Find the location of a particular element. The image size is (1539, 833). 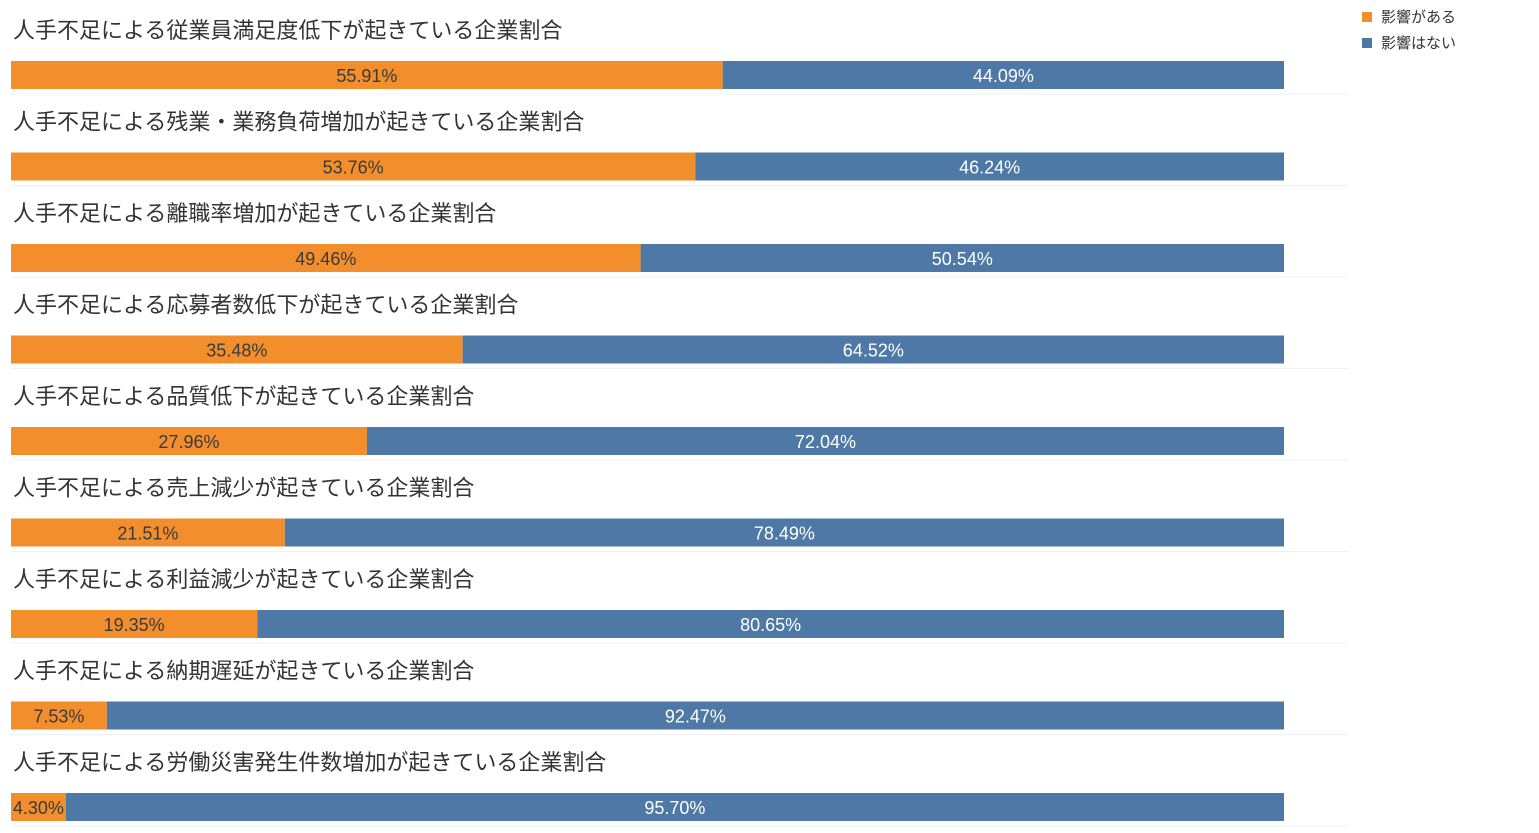

chart-row: 人手不足による利益減少が起きている企業割合 19.35% 80.65% is located at coordinates (679, 606).